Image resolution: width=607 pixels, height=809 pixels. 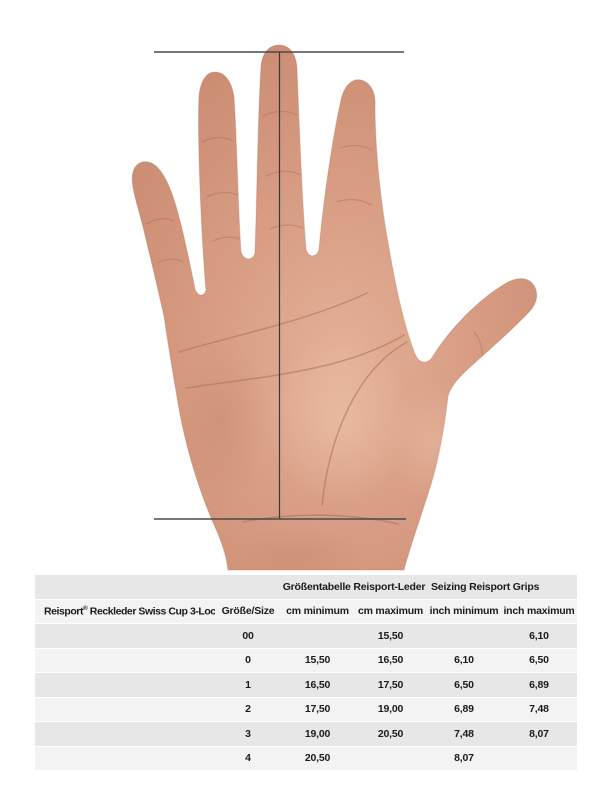 What do you see at coordinates (317, 684) in the screenshot?
I see `cell-cm-min: 16,50` at bounding box center [317, 684].